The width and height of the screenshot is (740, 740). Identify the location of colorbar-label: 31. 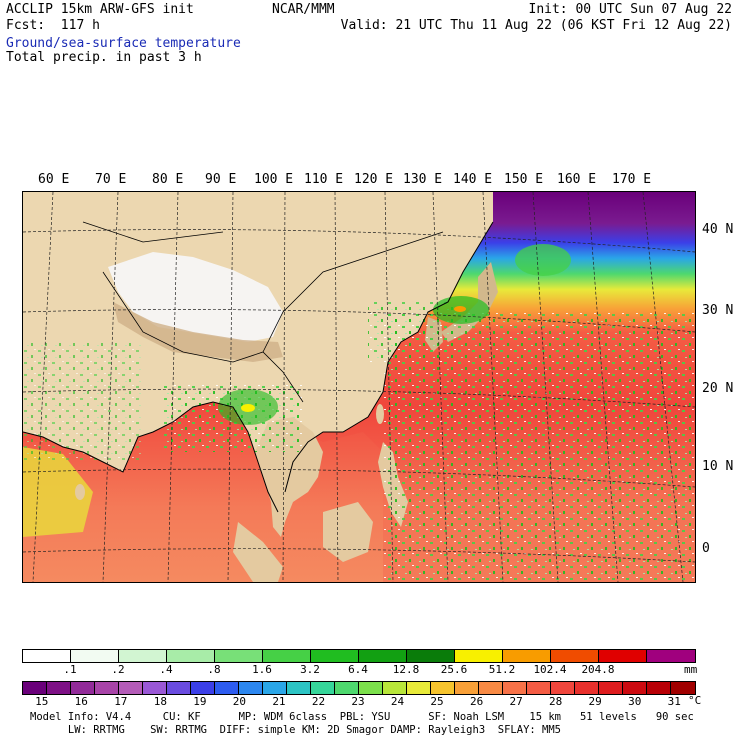
(674, 701).